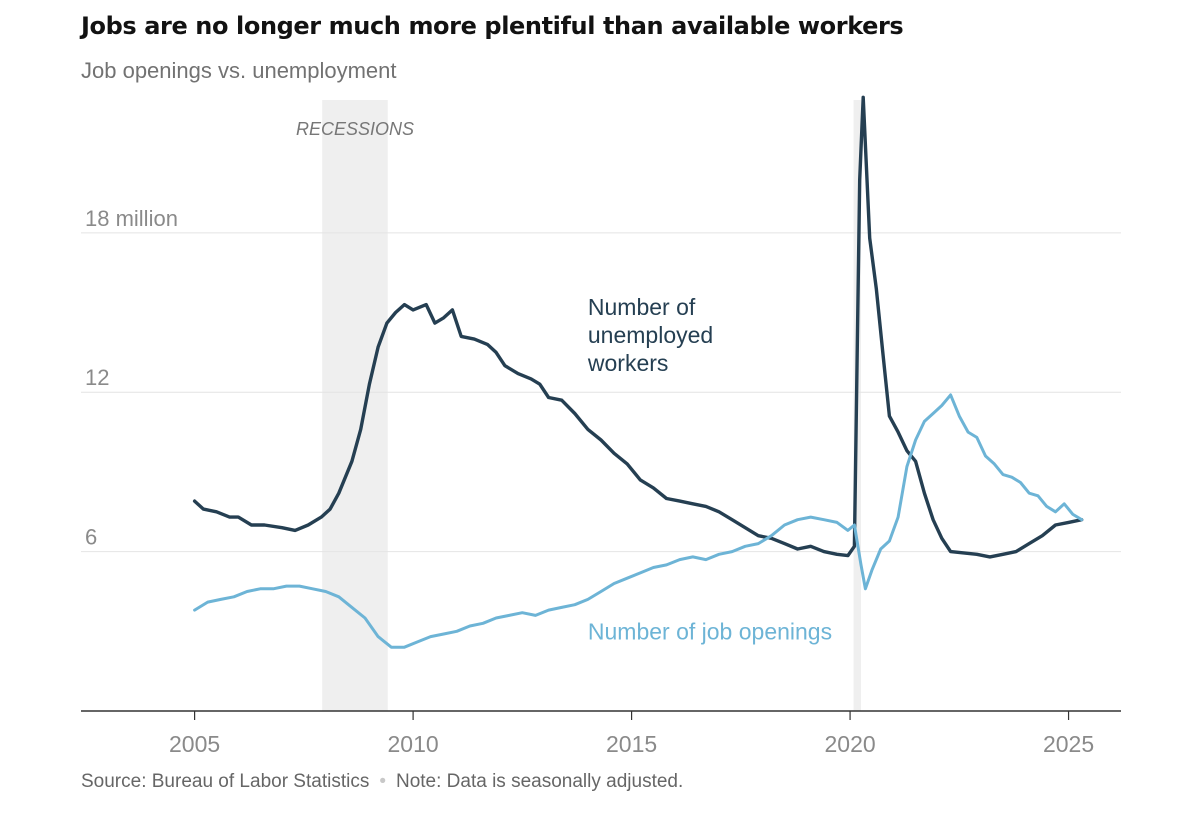 The width and height of the screenshot is (1200, 820). What do you see at coordinates (194, 744) in the screenshot?
I see `x-tick-label-2005: 2005` at bounding box center [194, 744].